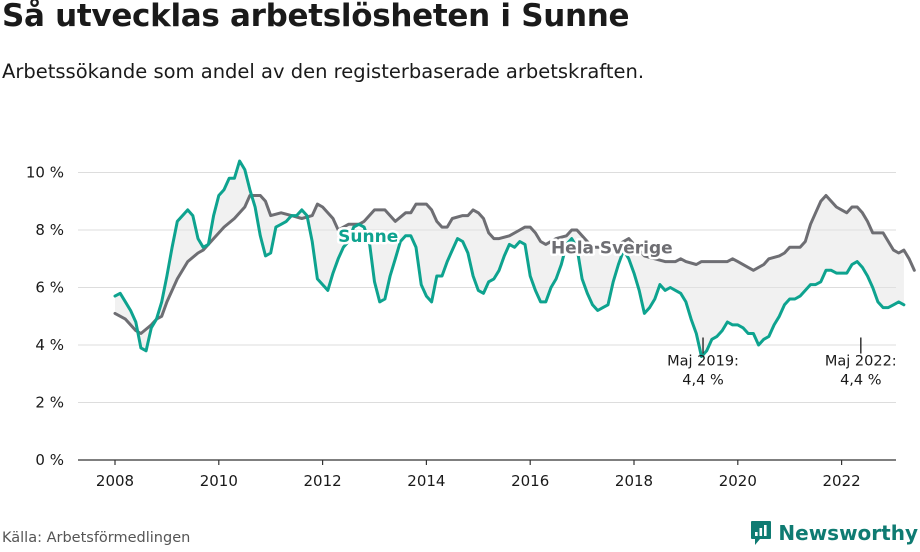 The image size is (920, 552). Describe the element at coordinates (49, 288) in the screenshot. I see `y-tick-label: 6 %` at that location.